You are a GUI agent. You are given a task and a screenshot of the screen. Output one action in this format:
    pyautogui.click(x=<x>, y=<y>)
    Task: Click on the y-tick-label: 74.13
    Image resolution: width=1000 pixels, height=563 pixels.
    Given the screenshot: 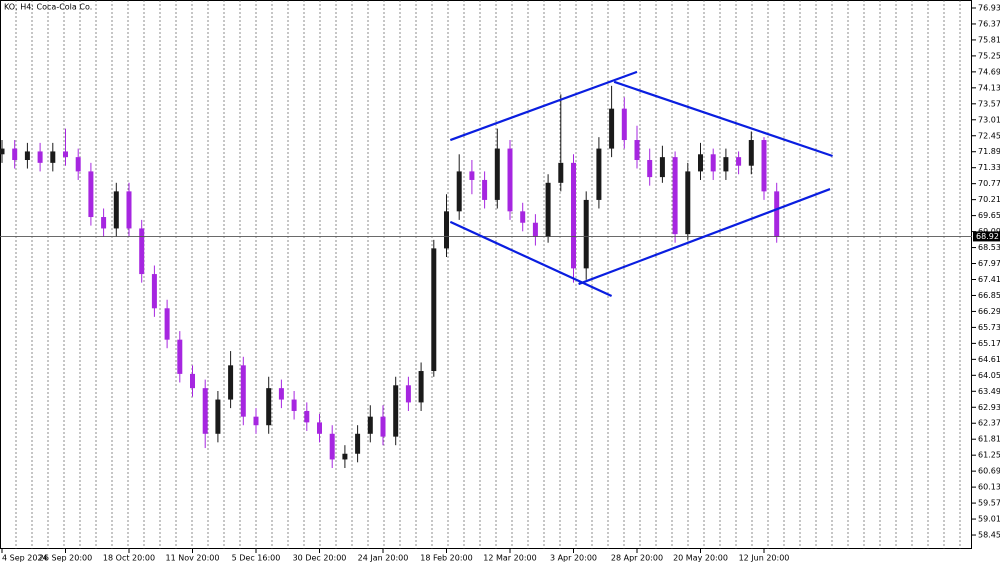 What is the action you would take?
    pyautogui.click(x=989, y=87)
    